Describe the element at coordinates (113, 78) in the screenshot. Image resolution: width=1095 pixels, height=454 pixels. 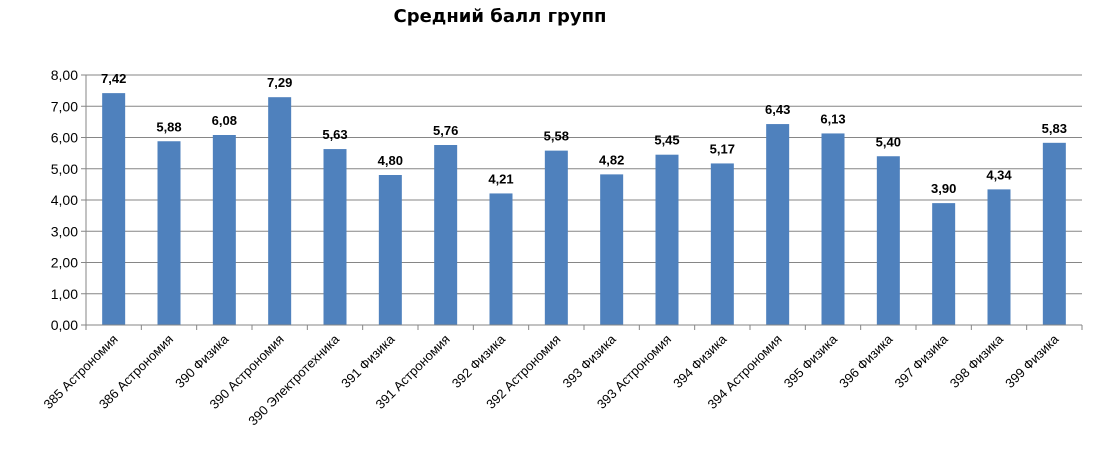
I see `data-label: 7,42` at that location.